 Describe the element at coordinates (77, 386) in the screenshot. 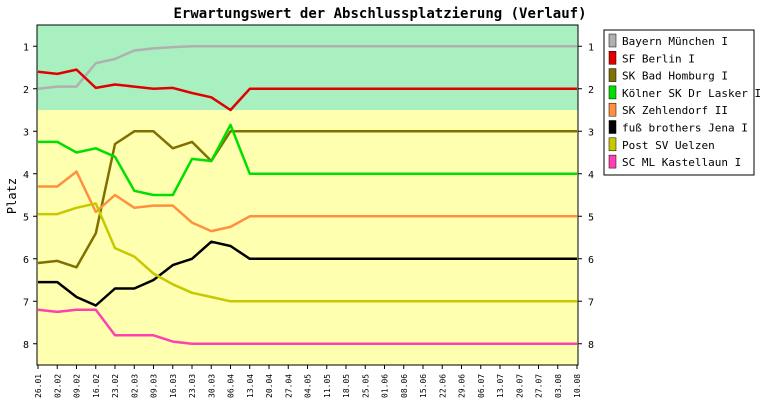

I see `x-tick-label-2: 09.02` at that location.